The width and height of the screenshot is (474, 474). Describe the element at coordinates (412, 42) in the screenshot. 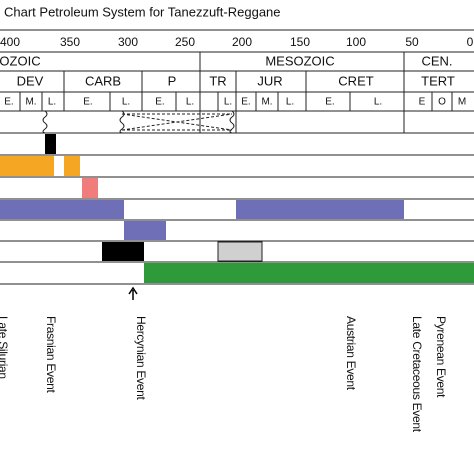

I see `time-tick: 50` at that location.